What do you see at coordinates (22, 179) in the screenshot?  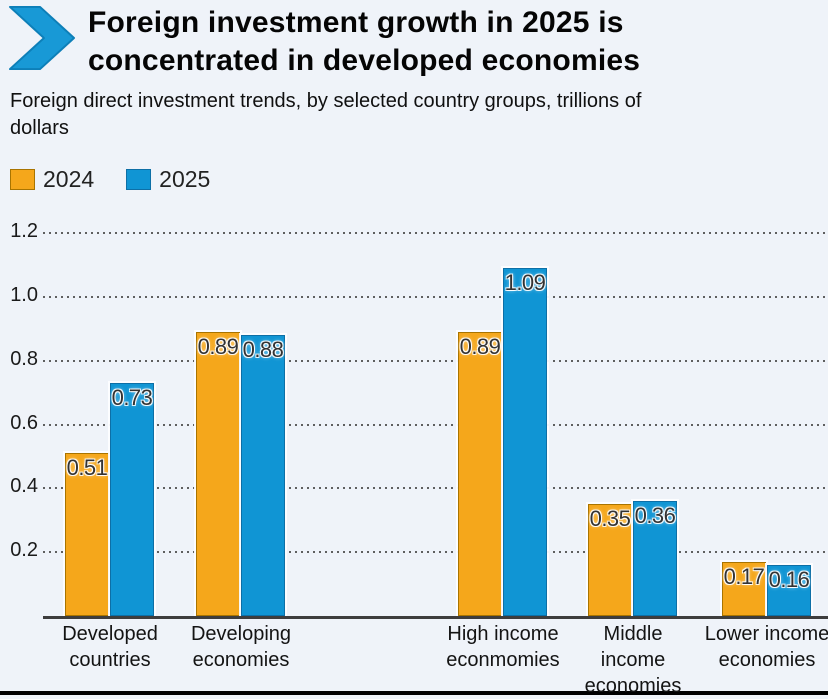 I see `legend-swatch-2024` at bounding box center [22, 179].